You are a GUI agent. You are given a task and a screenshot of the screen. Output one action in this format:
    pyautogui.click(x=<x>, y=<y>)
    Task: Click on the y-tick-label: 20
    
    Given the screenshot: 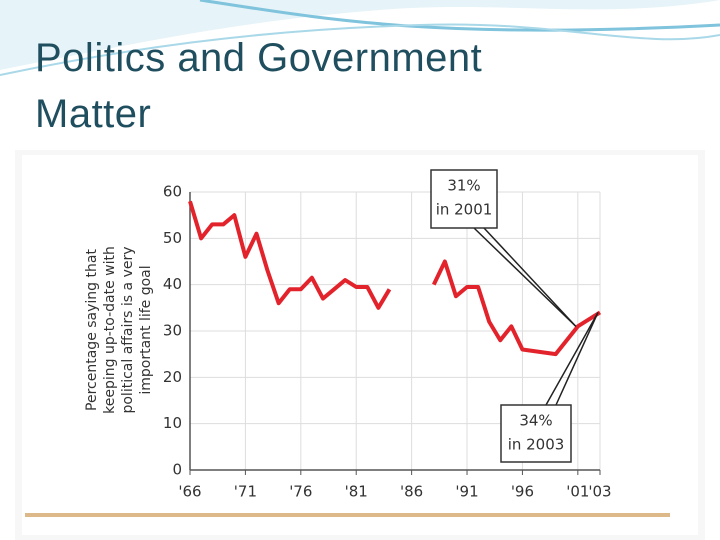 What is the action you would take?
    pyautogui.click(x=172, y=377)
    